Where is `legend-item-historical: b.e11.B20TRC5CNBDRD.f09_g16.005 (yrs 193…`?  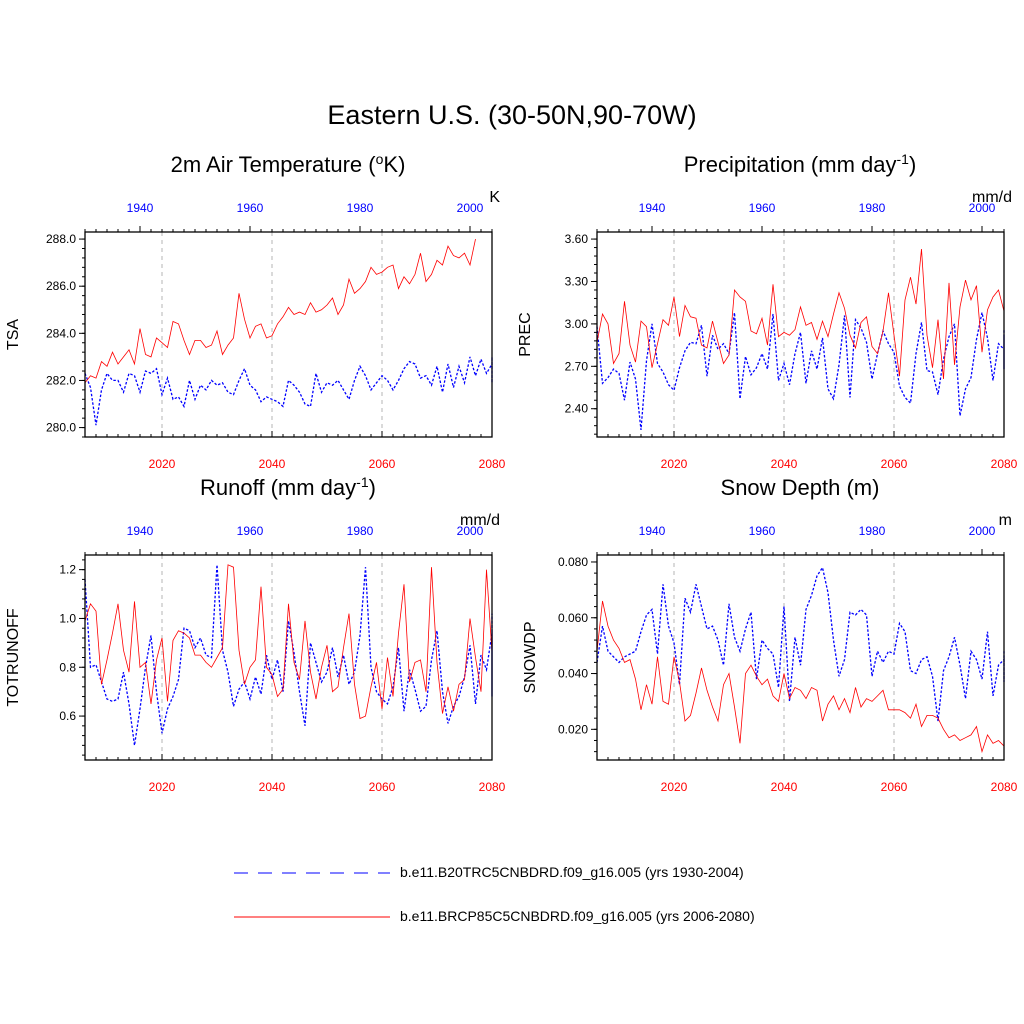
legend-item-historical: b.e11.B20TRC5CNBDRD.f09_g16.005 (yrs 193… is located at coordinates (534, 873).